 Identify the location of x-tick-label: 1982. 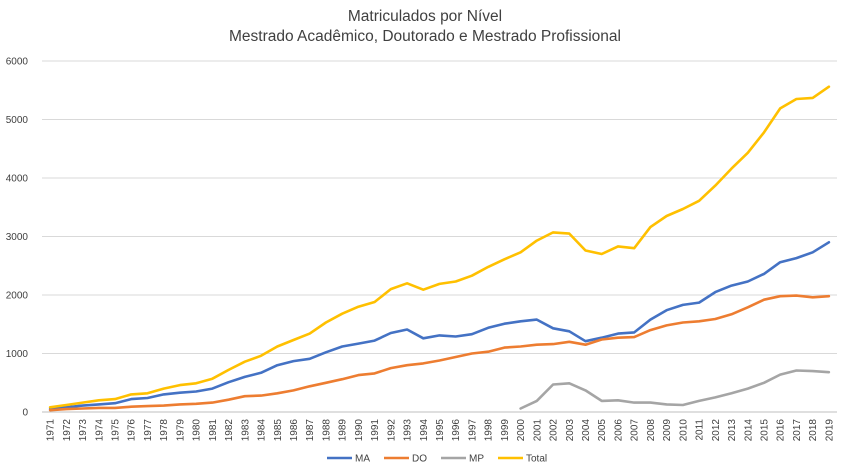
(229, 430).